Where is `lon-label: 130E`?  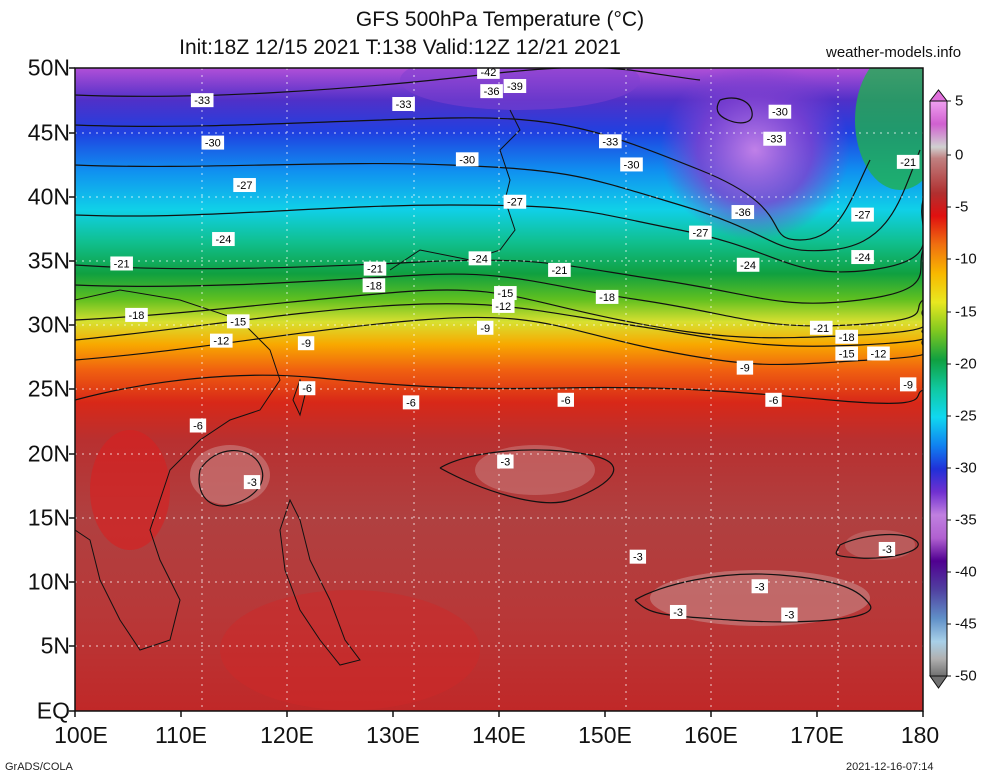
lon-label: 130E is located at coordinates (393, 735).